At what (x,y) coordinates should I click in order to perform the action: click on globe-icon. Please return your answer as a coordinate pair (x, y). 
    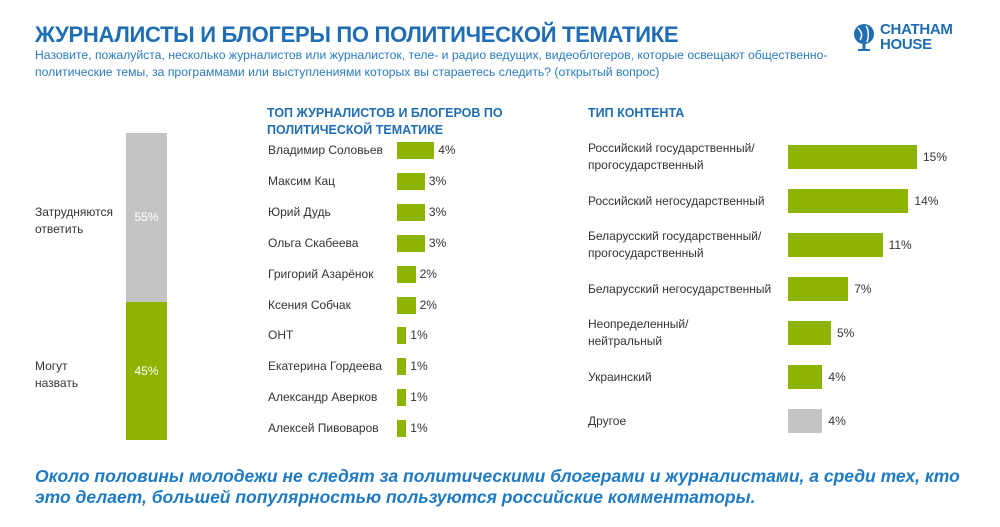
    Looking at the image, I should click on (864, 37).